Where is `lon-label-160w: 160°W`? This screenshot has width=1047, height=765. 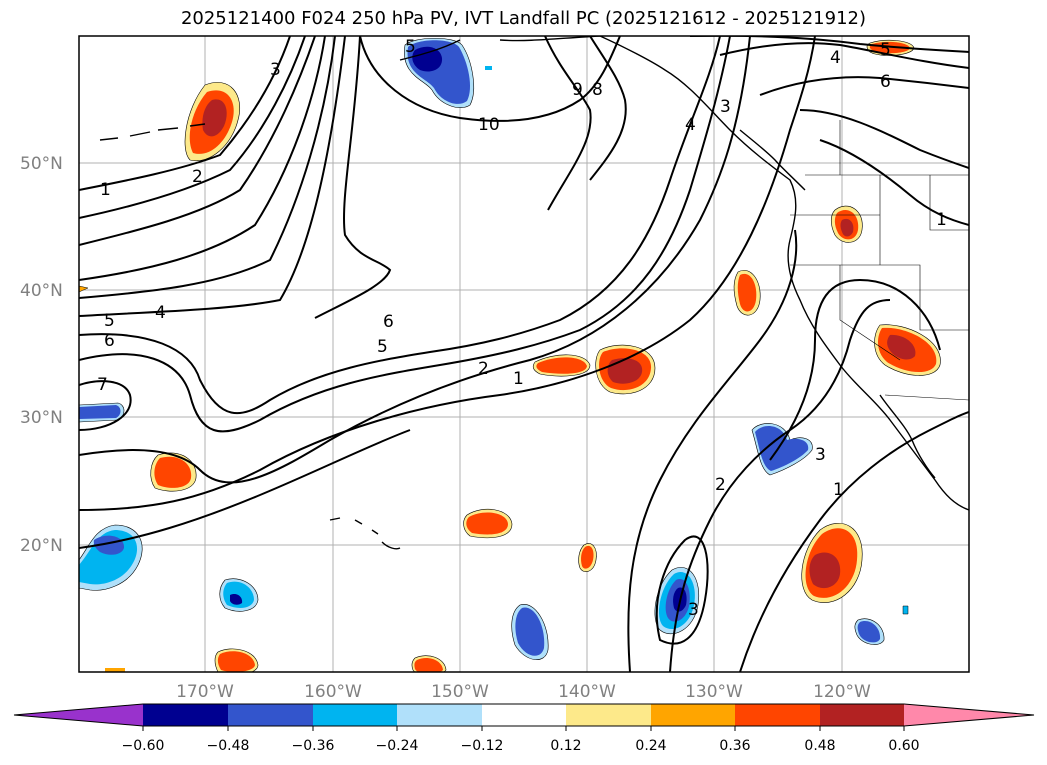 lon-label-160w: 160°W is located at coordinates (333, 692).